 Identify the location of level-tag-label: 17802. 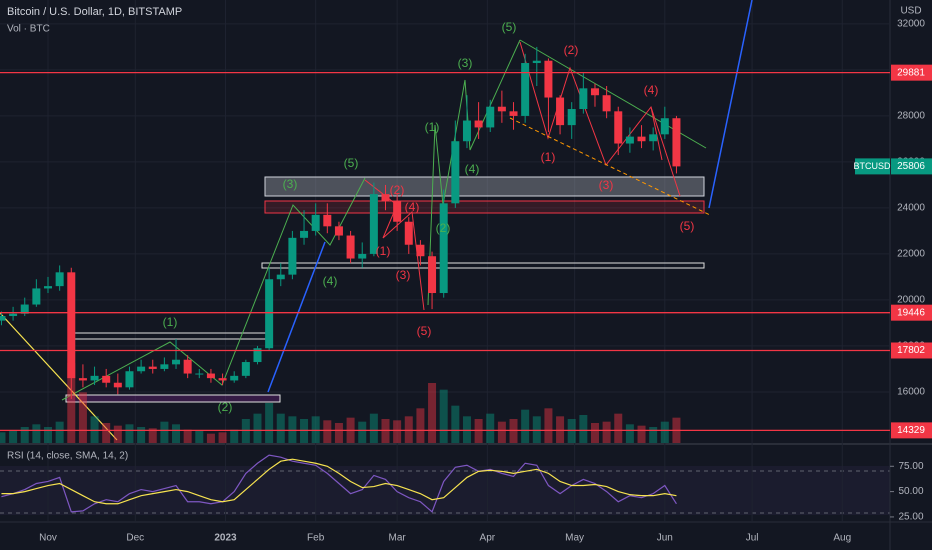
(911, 350).